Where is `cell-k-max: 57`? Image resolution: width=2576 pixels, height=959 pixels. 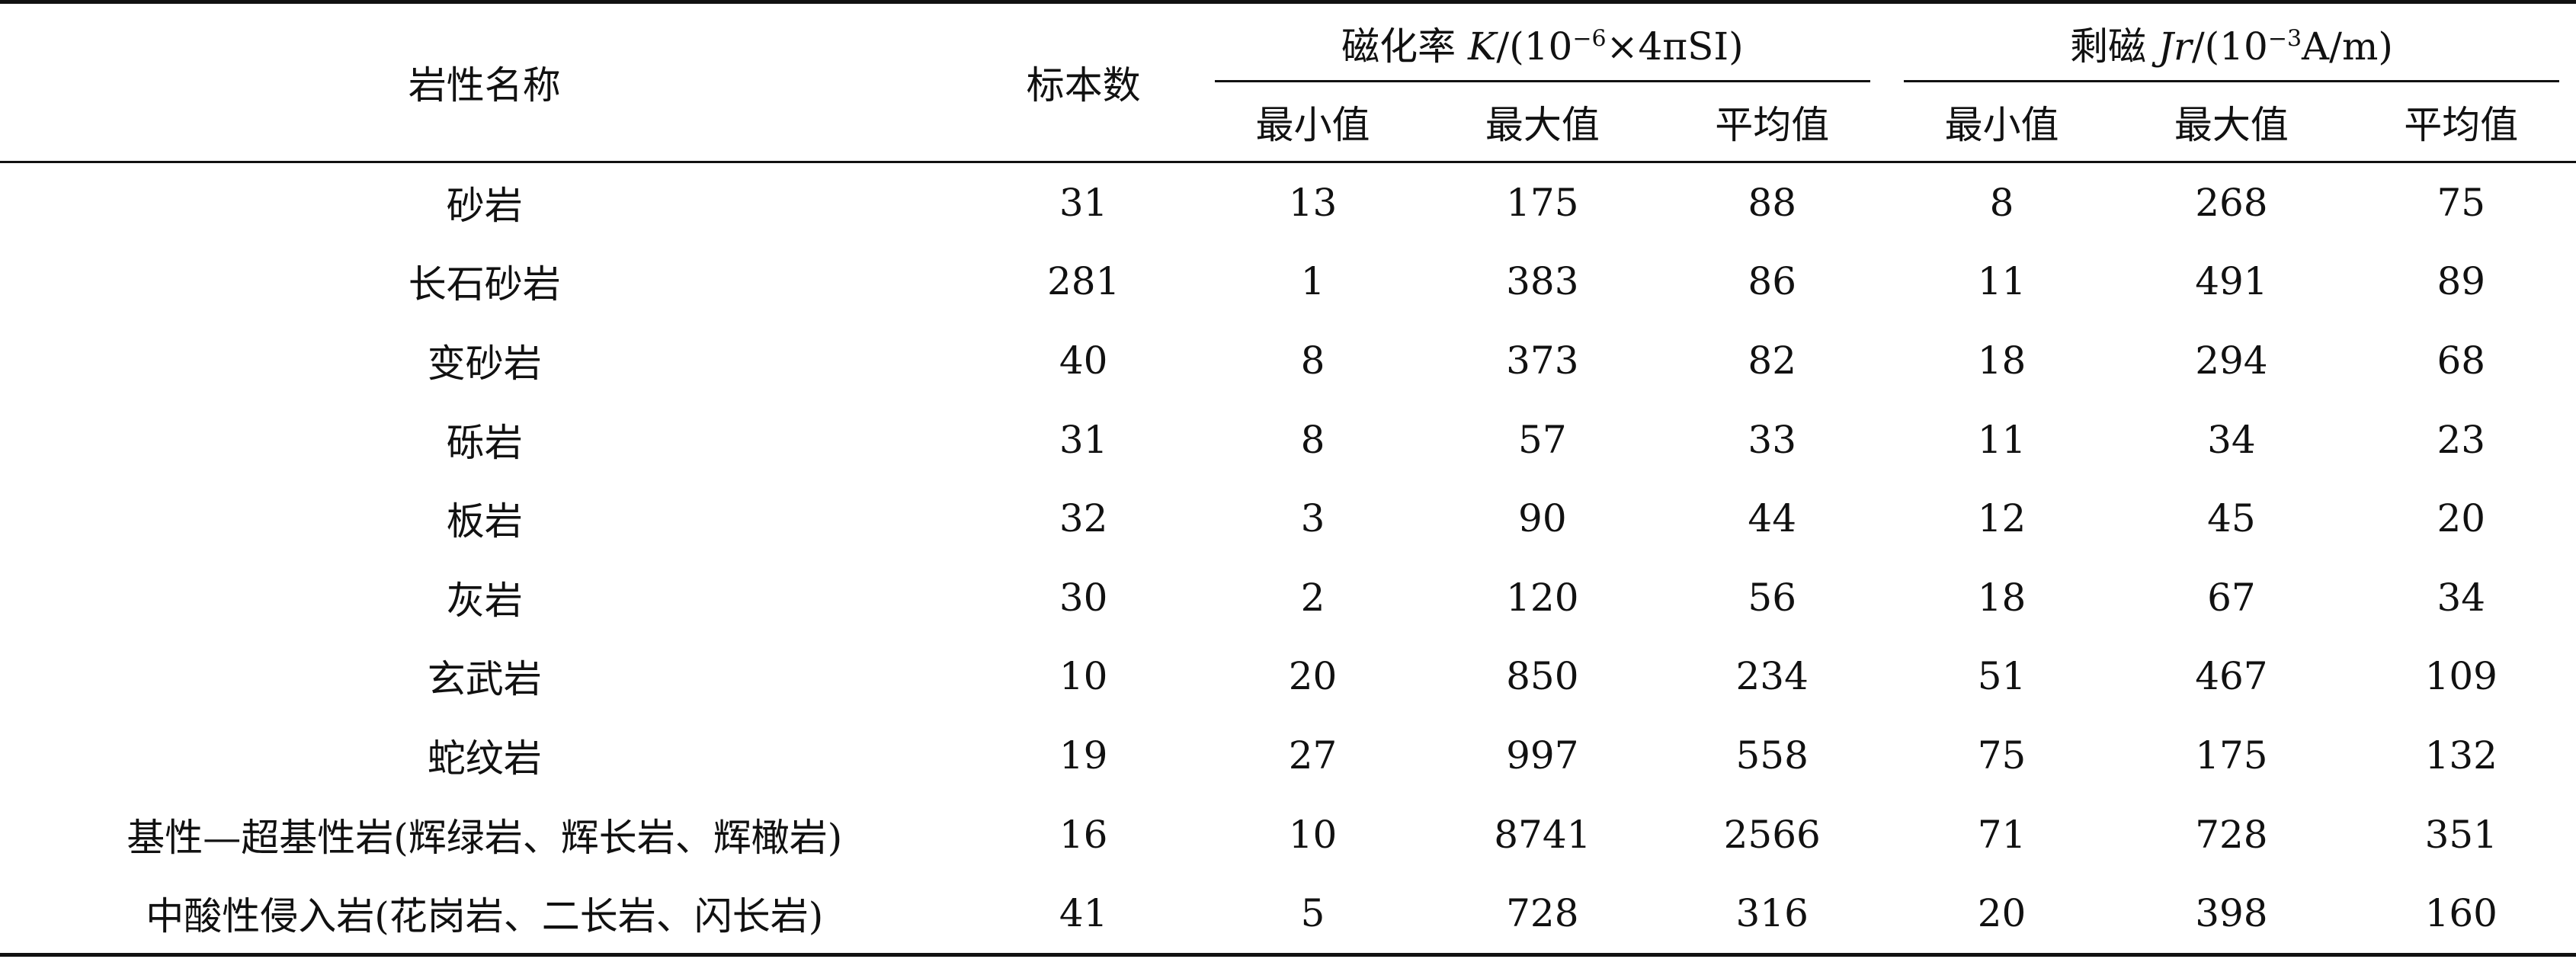
cell-k-max: 57 is located at coordinates (1542, 439).